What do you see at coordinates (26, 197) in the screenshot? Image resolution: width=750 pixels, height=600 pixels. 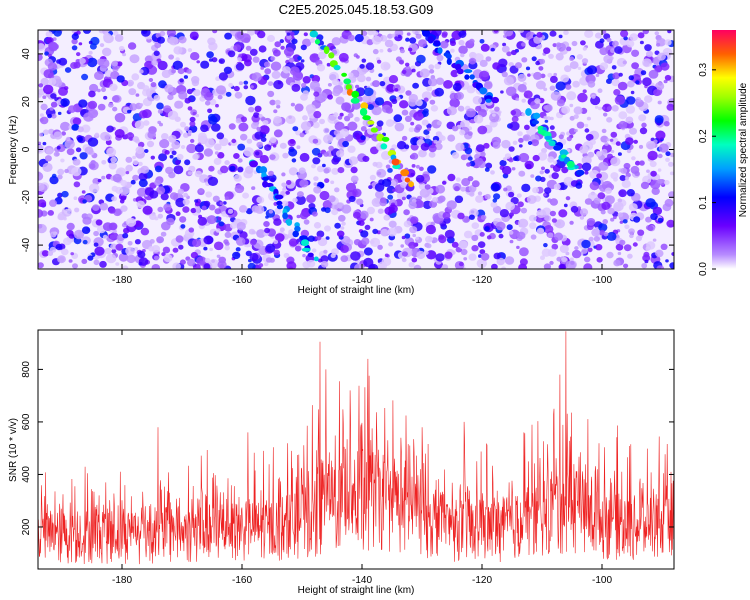 I see `y-tick-label: -20` at bounding box center [26, 197].